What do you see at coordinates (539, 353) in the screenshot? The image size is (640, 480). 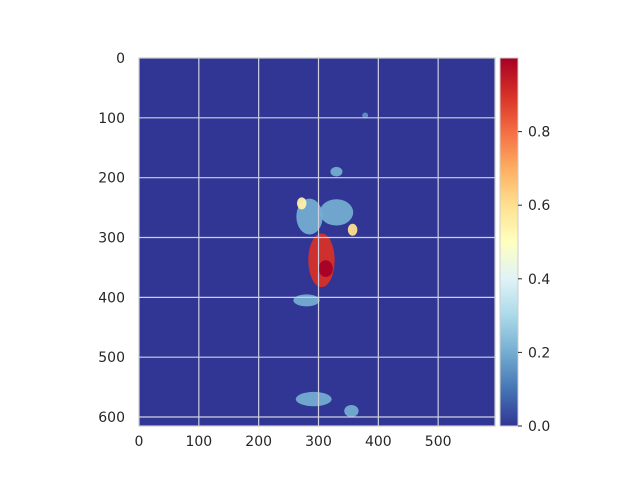 I see `colorbar-tick-label: 0.2` at bounding box center [539, 353].